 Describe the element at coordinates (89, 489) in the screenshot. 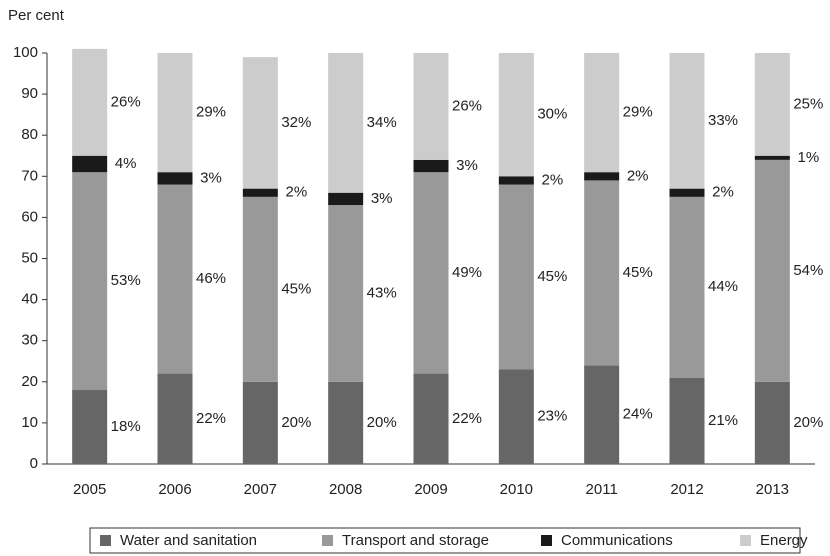

I see `x-tick-label: 2005` at that location.